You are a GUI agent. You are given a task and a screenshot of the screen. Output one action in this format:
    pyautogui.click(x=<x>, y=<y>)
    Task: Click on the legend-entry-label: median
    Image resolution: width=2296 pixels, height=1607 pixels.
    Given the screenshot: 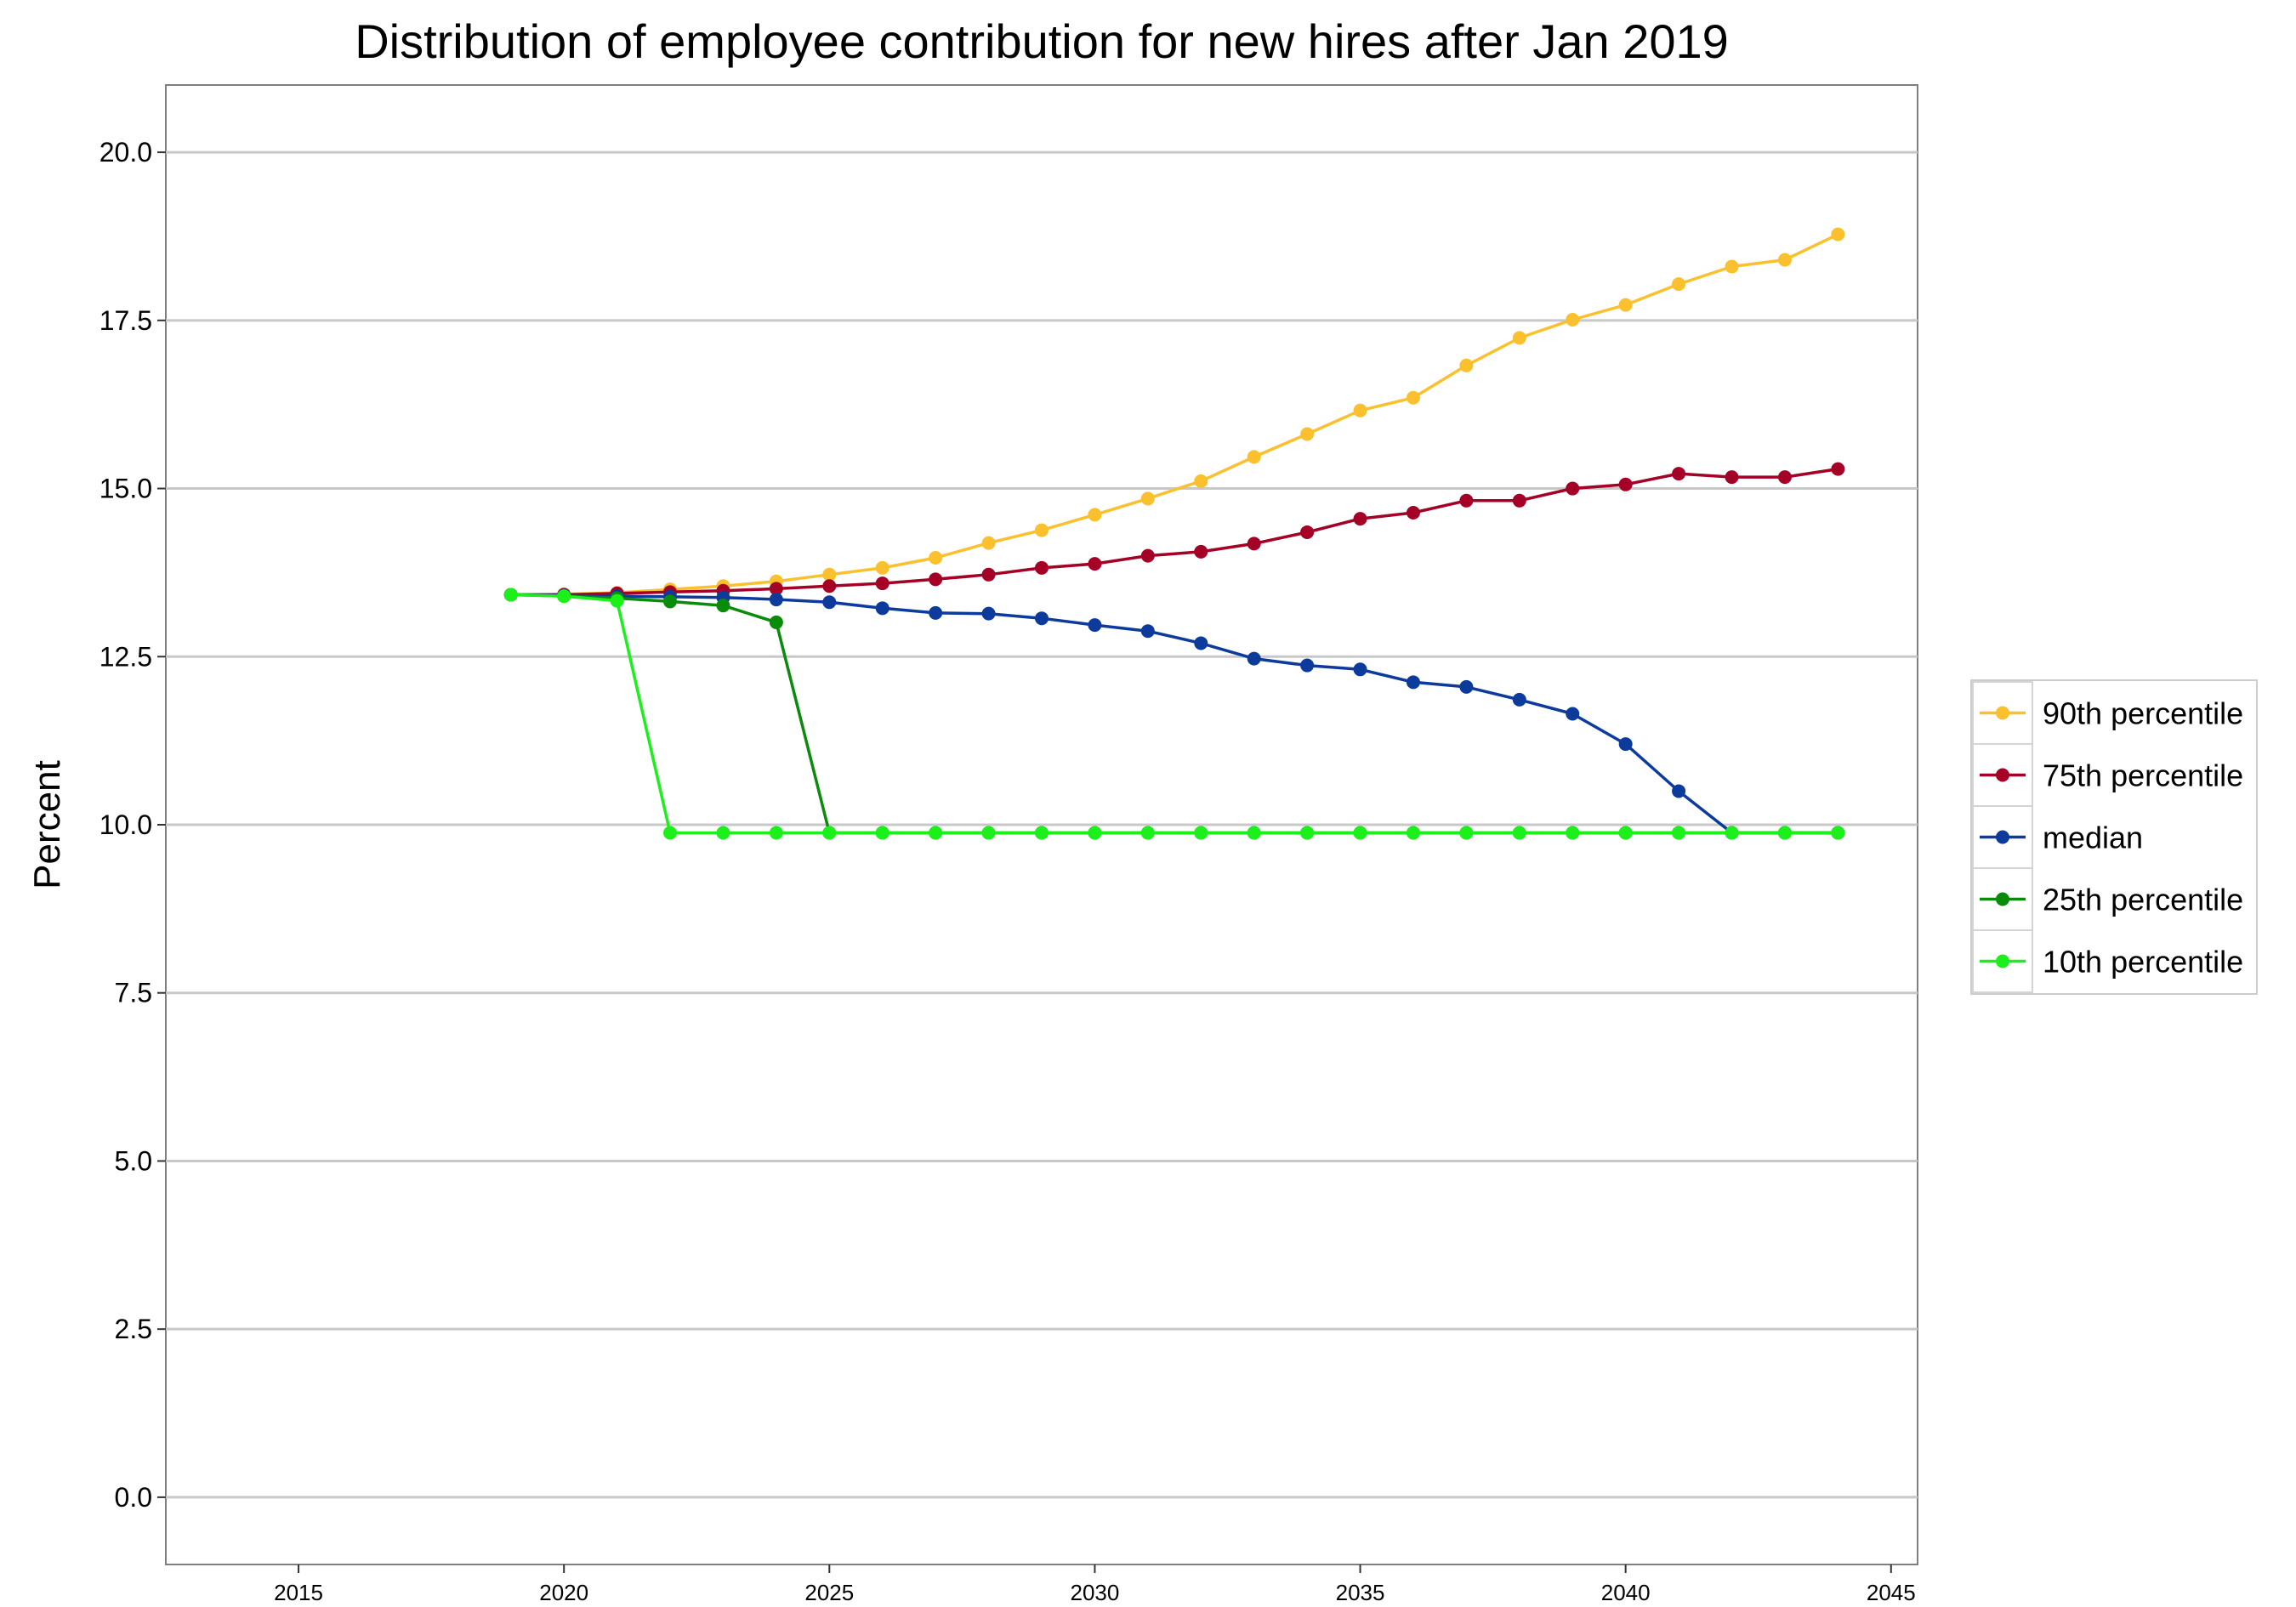 What is the action you would take?
    pyautogui.click(x=2093, y=838)
    